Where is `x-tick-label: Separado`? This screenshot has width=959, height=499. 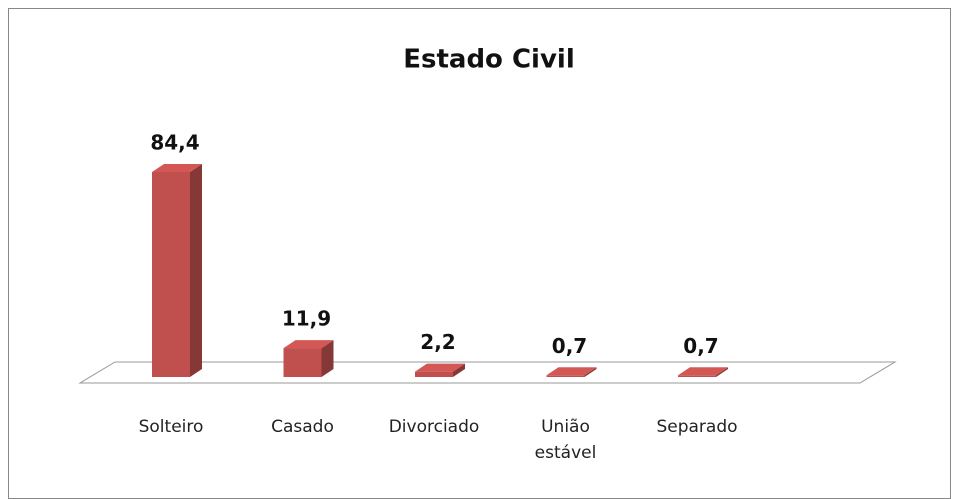
x-tick-label: Separado is located at coordinates (697, 427).